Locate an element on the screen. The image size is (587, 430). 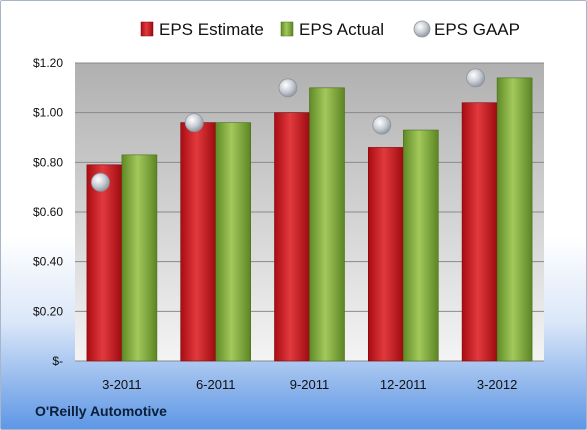
y-tick-label: $0.80 is located at coordinates (48, 162).